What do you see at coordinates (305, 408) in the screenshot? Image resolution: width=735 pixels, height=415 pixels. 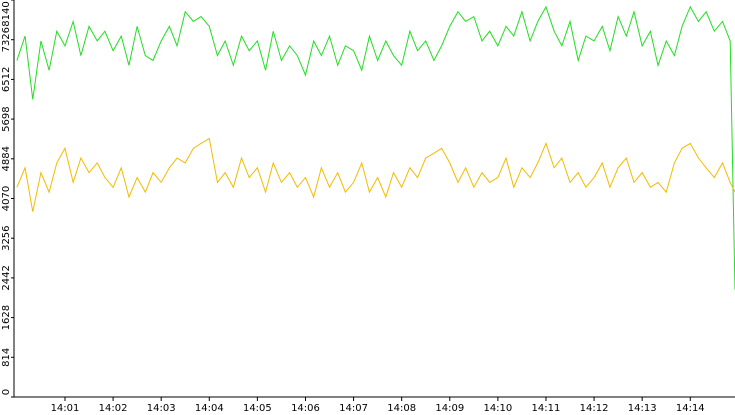 I see `x-tick-label: 14:06` at bounding box center [305, 408].